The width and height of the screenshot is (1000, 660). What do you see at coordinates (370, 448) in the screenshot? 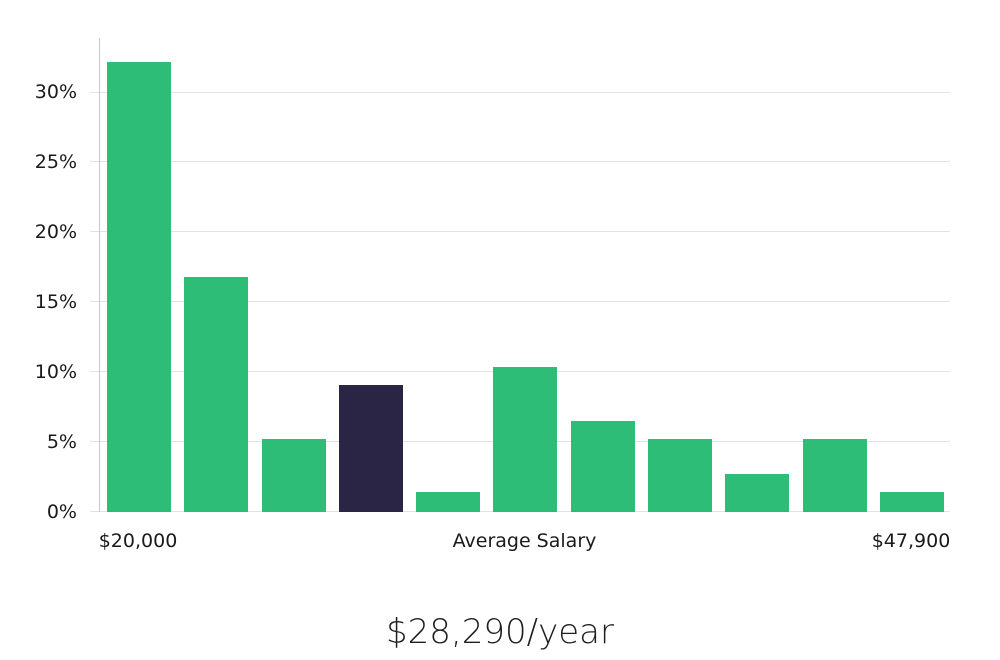
I see `bar-highlighted-average` at bounding box center [370, 448].